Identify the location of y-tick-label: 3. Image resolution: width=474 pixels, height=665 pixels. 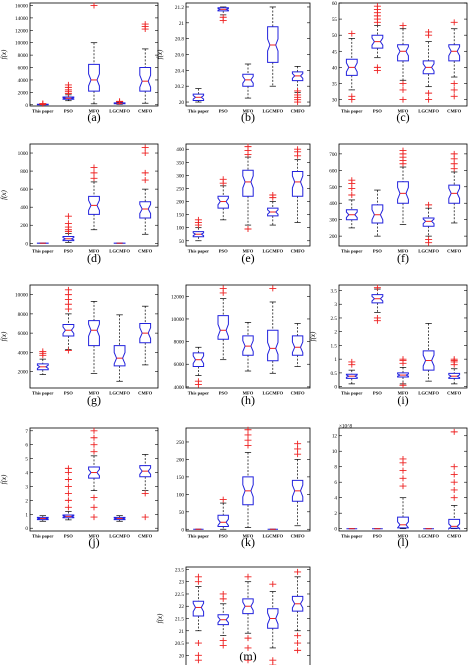
(26, 487).